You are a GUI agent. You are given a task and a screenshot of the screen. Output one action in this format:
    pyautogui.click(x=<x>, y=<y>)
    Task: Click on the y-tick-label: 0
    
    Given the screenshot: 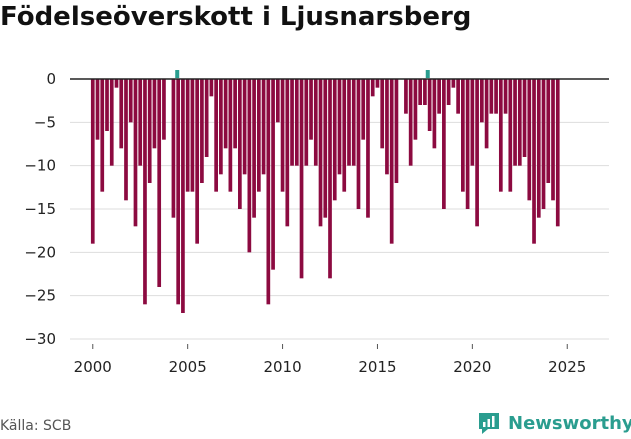 What is the action you would take?
    pyautogui.click(x=51, y=79)
    